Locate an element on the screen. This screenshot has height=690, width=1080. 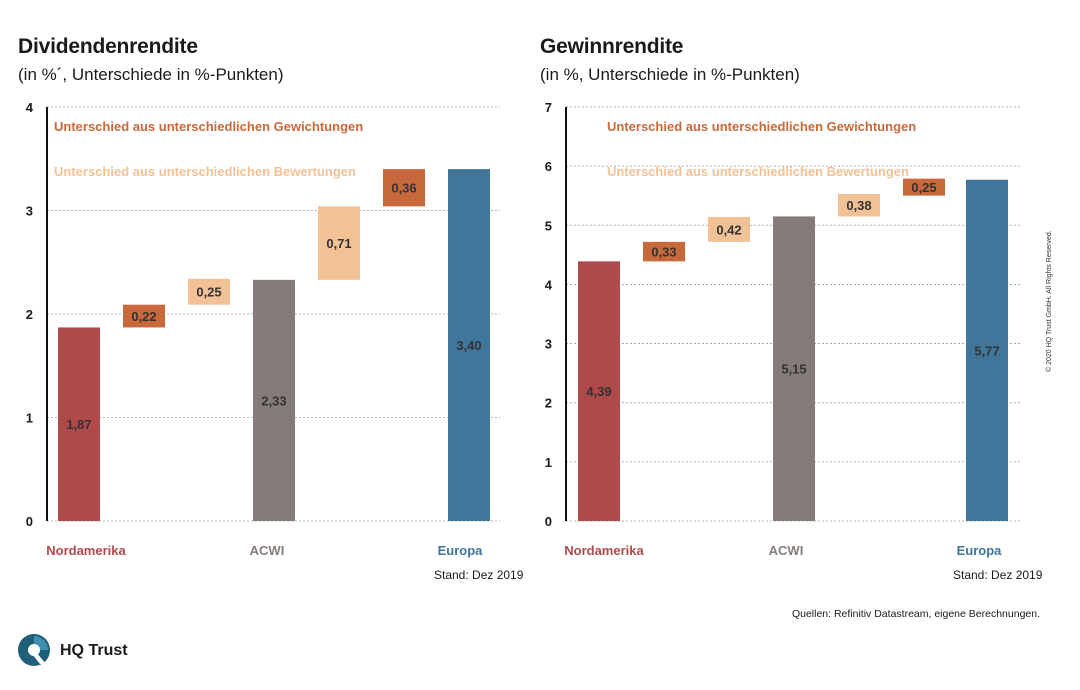
data-label: 5,15 is located at coordinates (793, 369).